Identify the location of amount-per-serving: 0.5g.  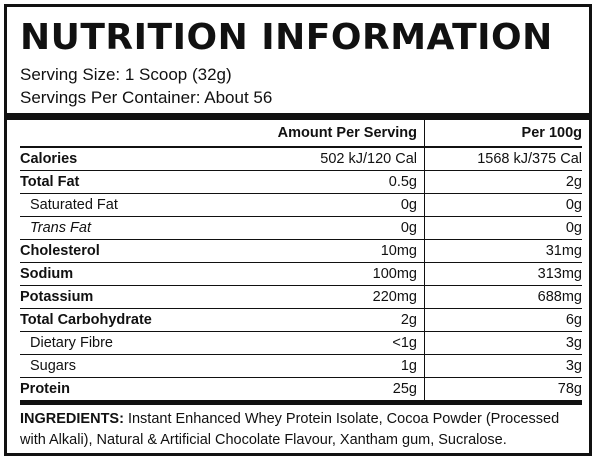
(333, 182).